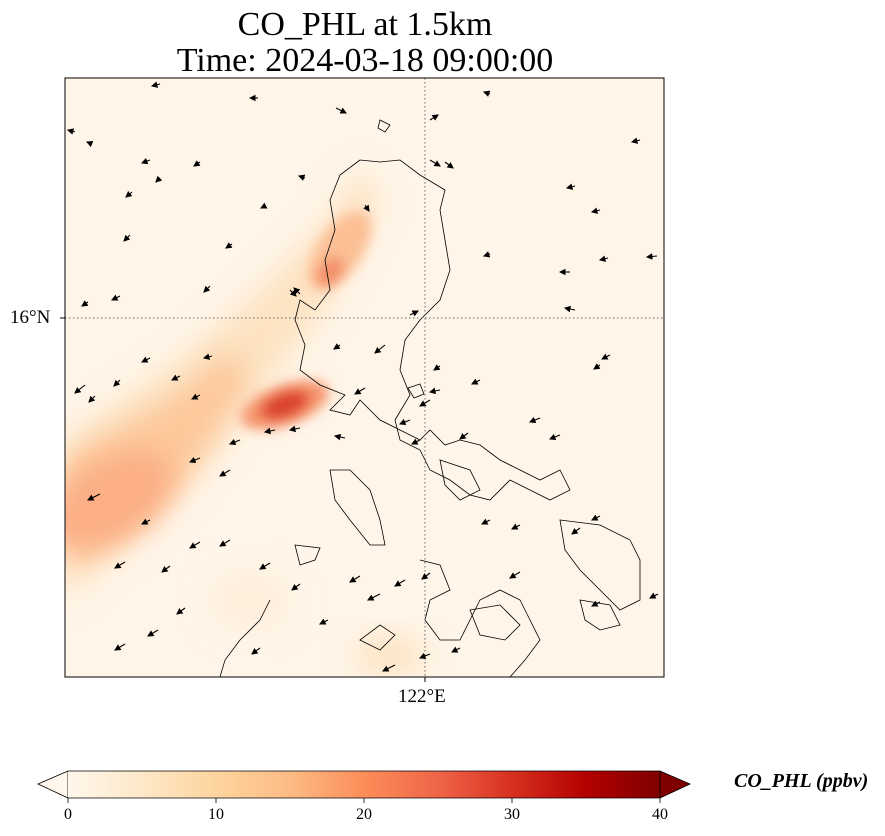  What do you see at coordinates (512, 814) in the screenshot?
I see `colorbar-tick-label: 30` at bounding box center [512, 814].